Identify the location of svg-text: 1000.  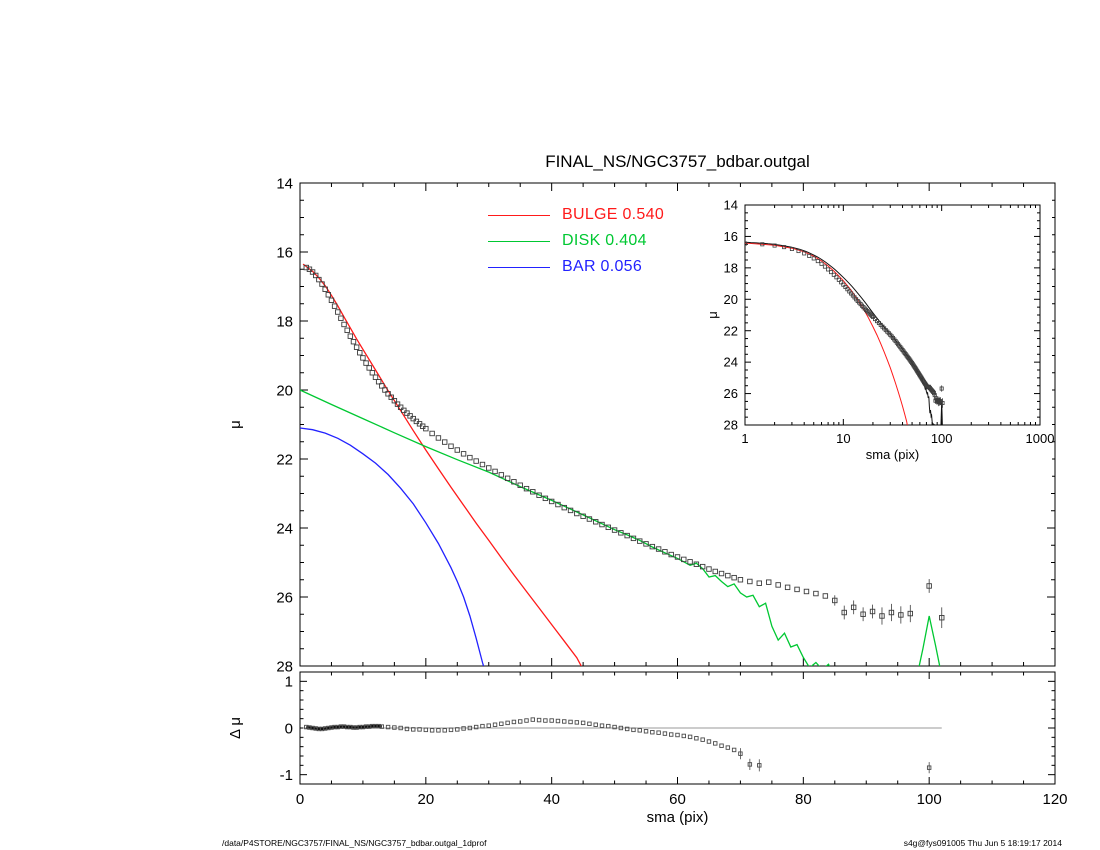
(1040, 438).